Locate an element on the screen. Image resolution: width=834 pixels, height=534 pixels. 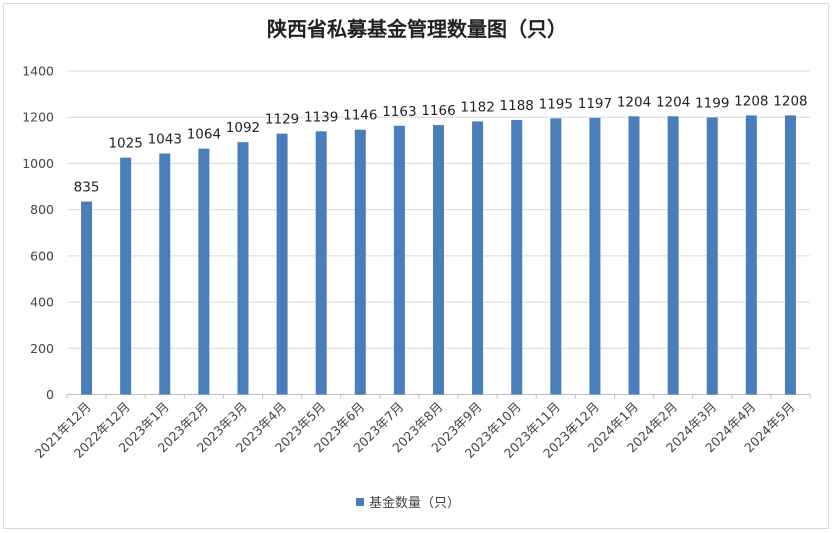
data-label: 1197 is located at coordinates (595, 104).